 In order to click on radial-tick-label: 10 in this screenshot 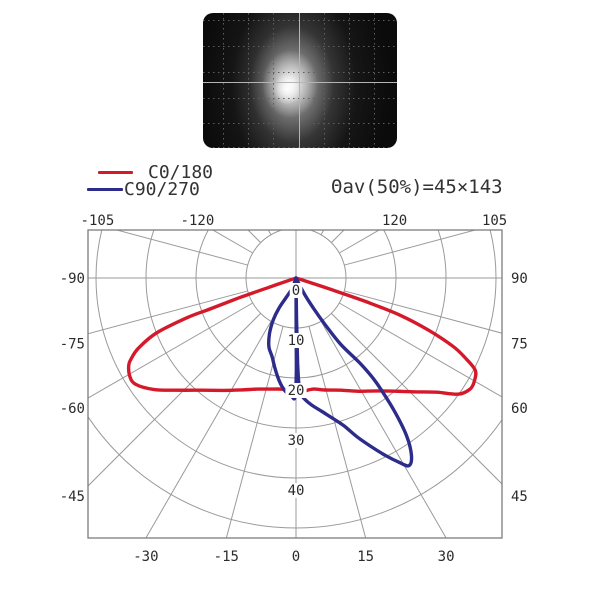, I will do `click(296, 341)`.